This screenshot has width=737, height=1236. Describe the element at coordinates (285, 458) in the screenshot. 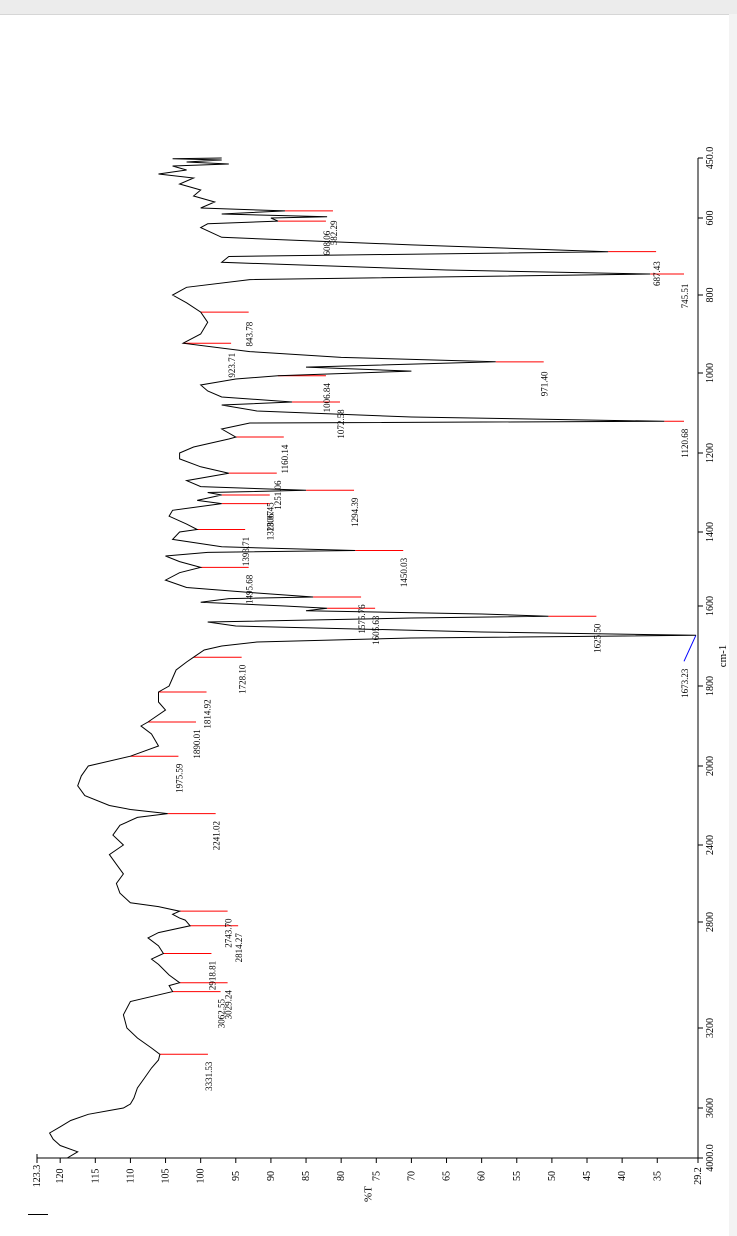

I see `peak-label: 1160.14` at that location.